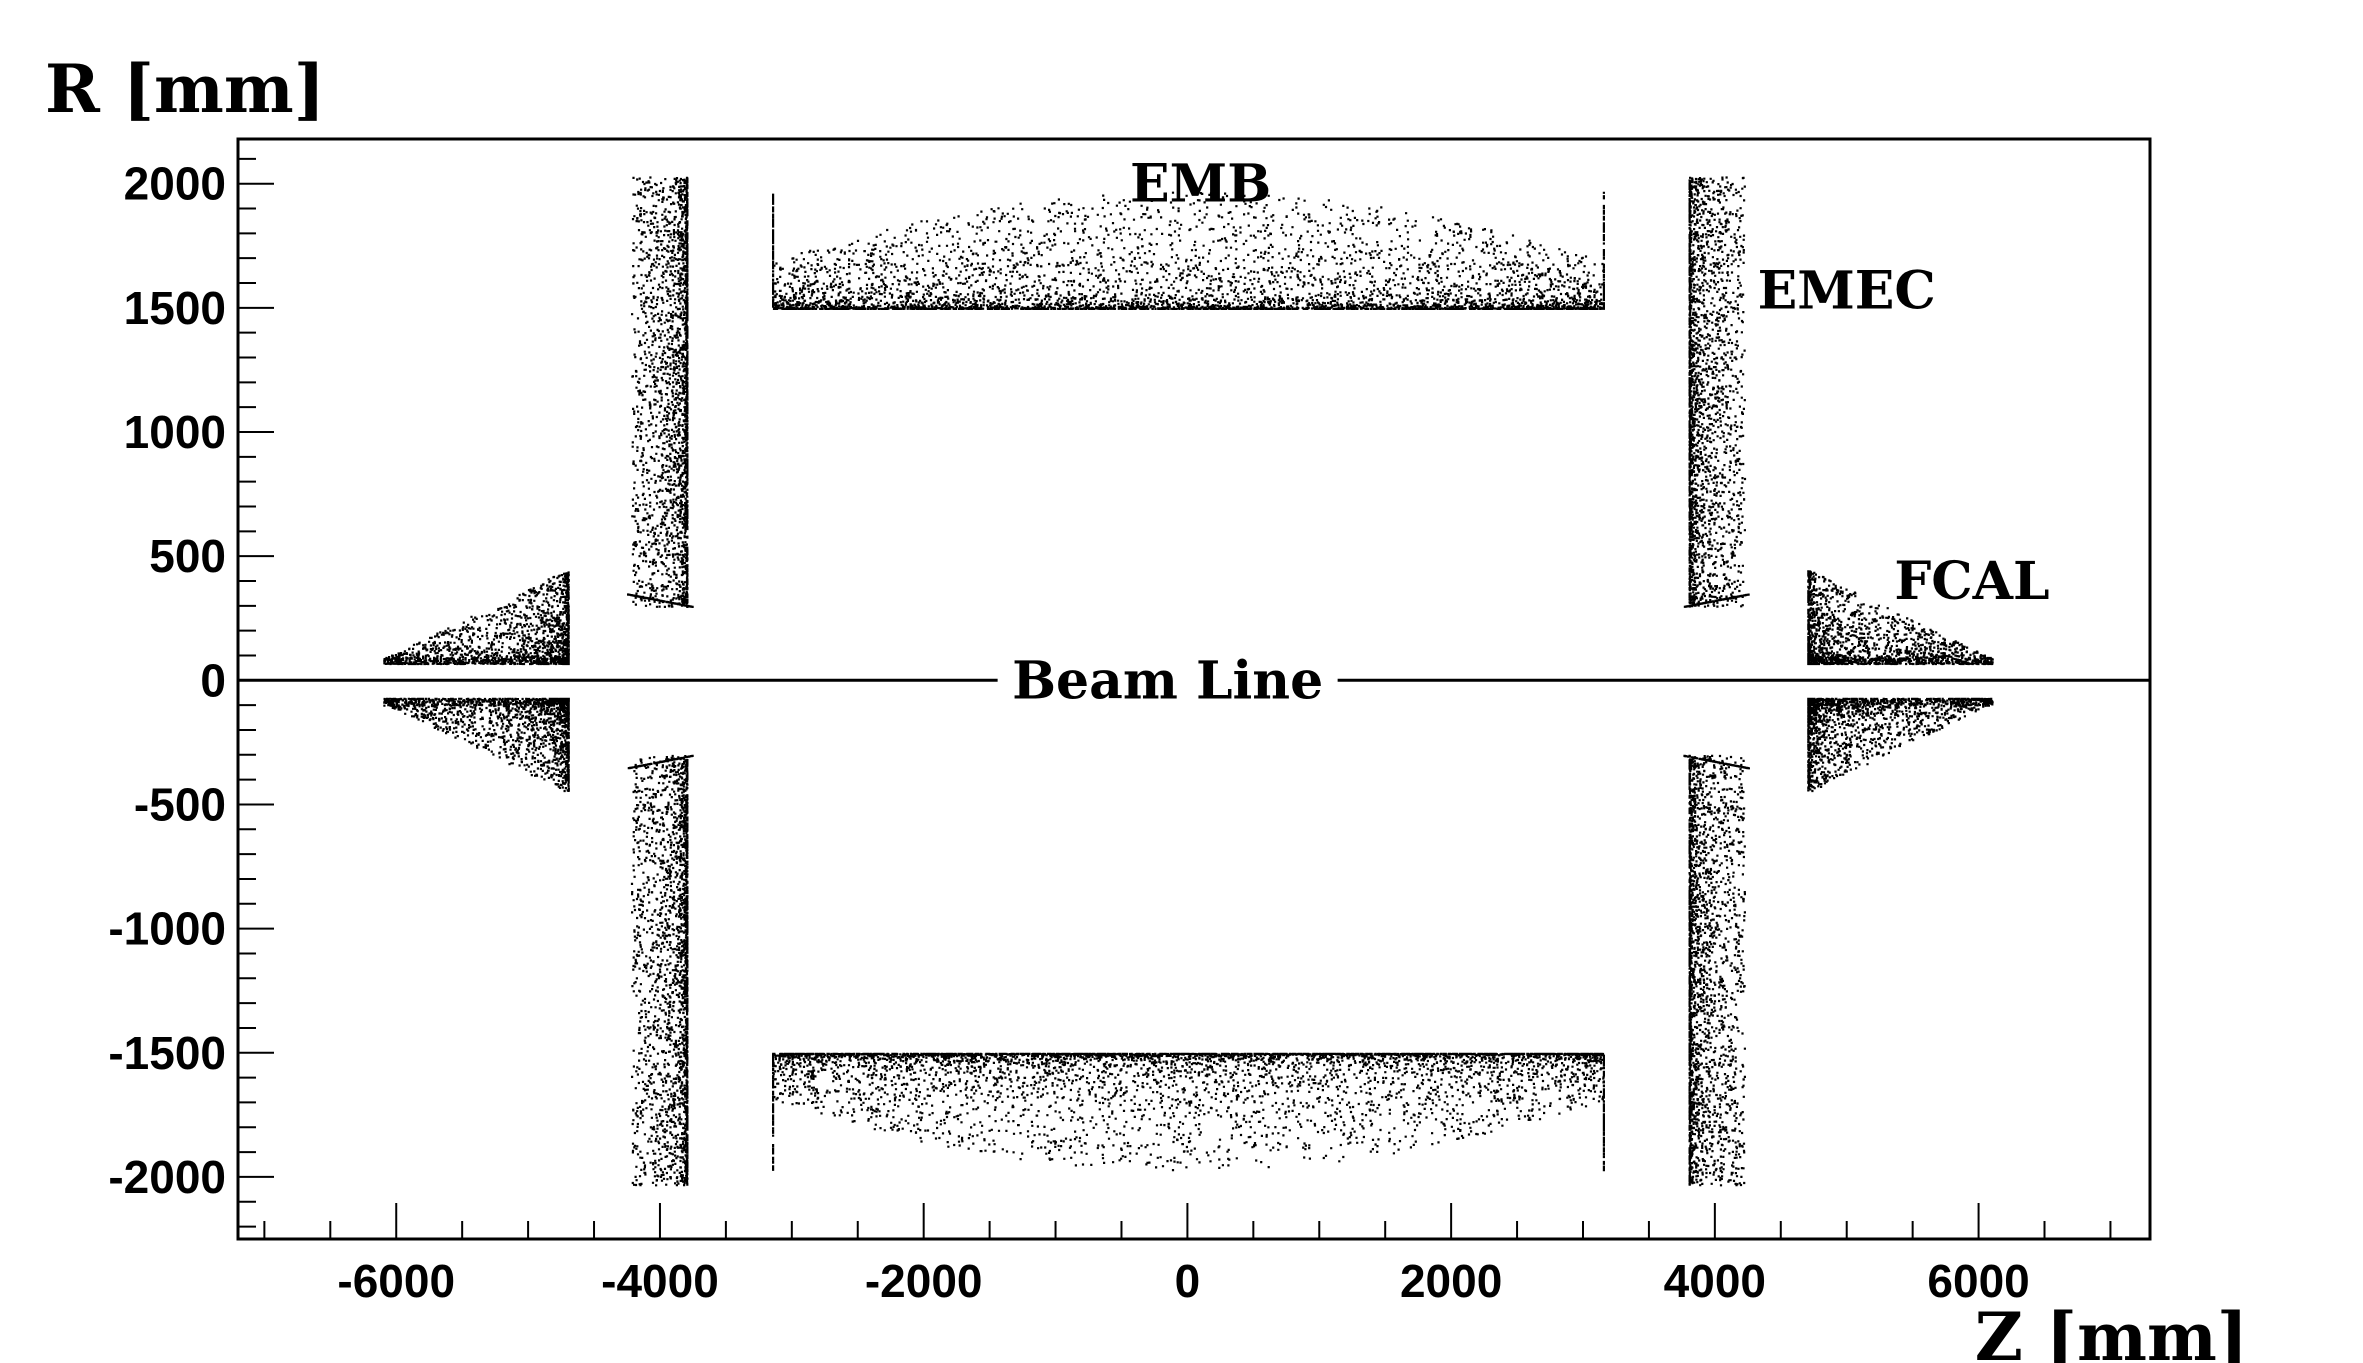 This screenshot has height=1363, width=2363. I want to click on y-tick-label: -1000, so click(167, 929).